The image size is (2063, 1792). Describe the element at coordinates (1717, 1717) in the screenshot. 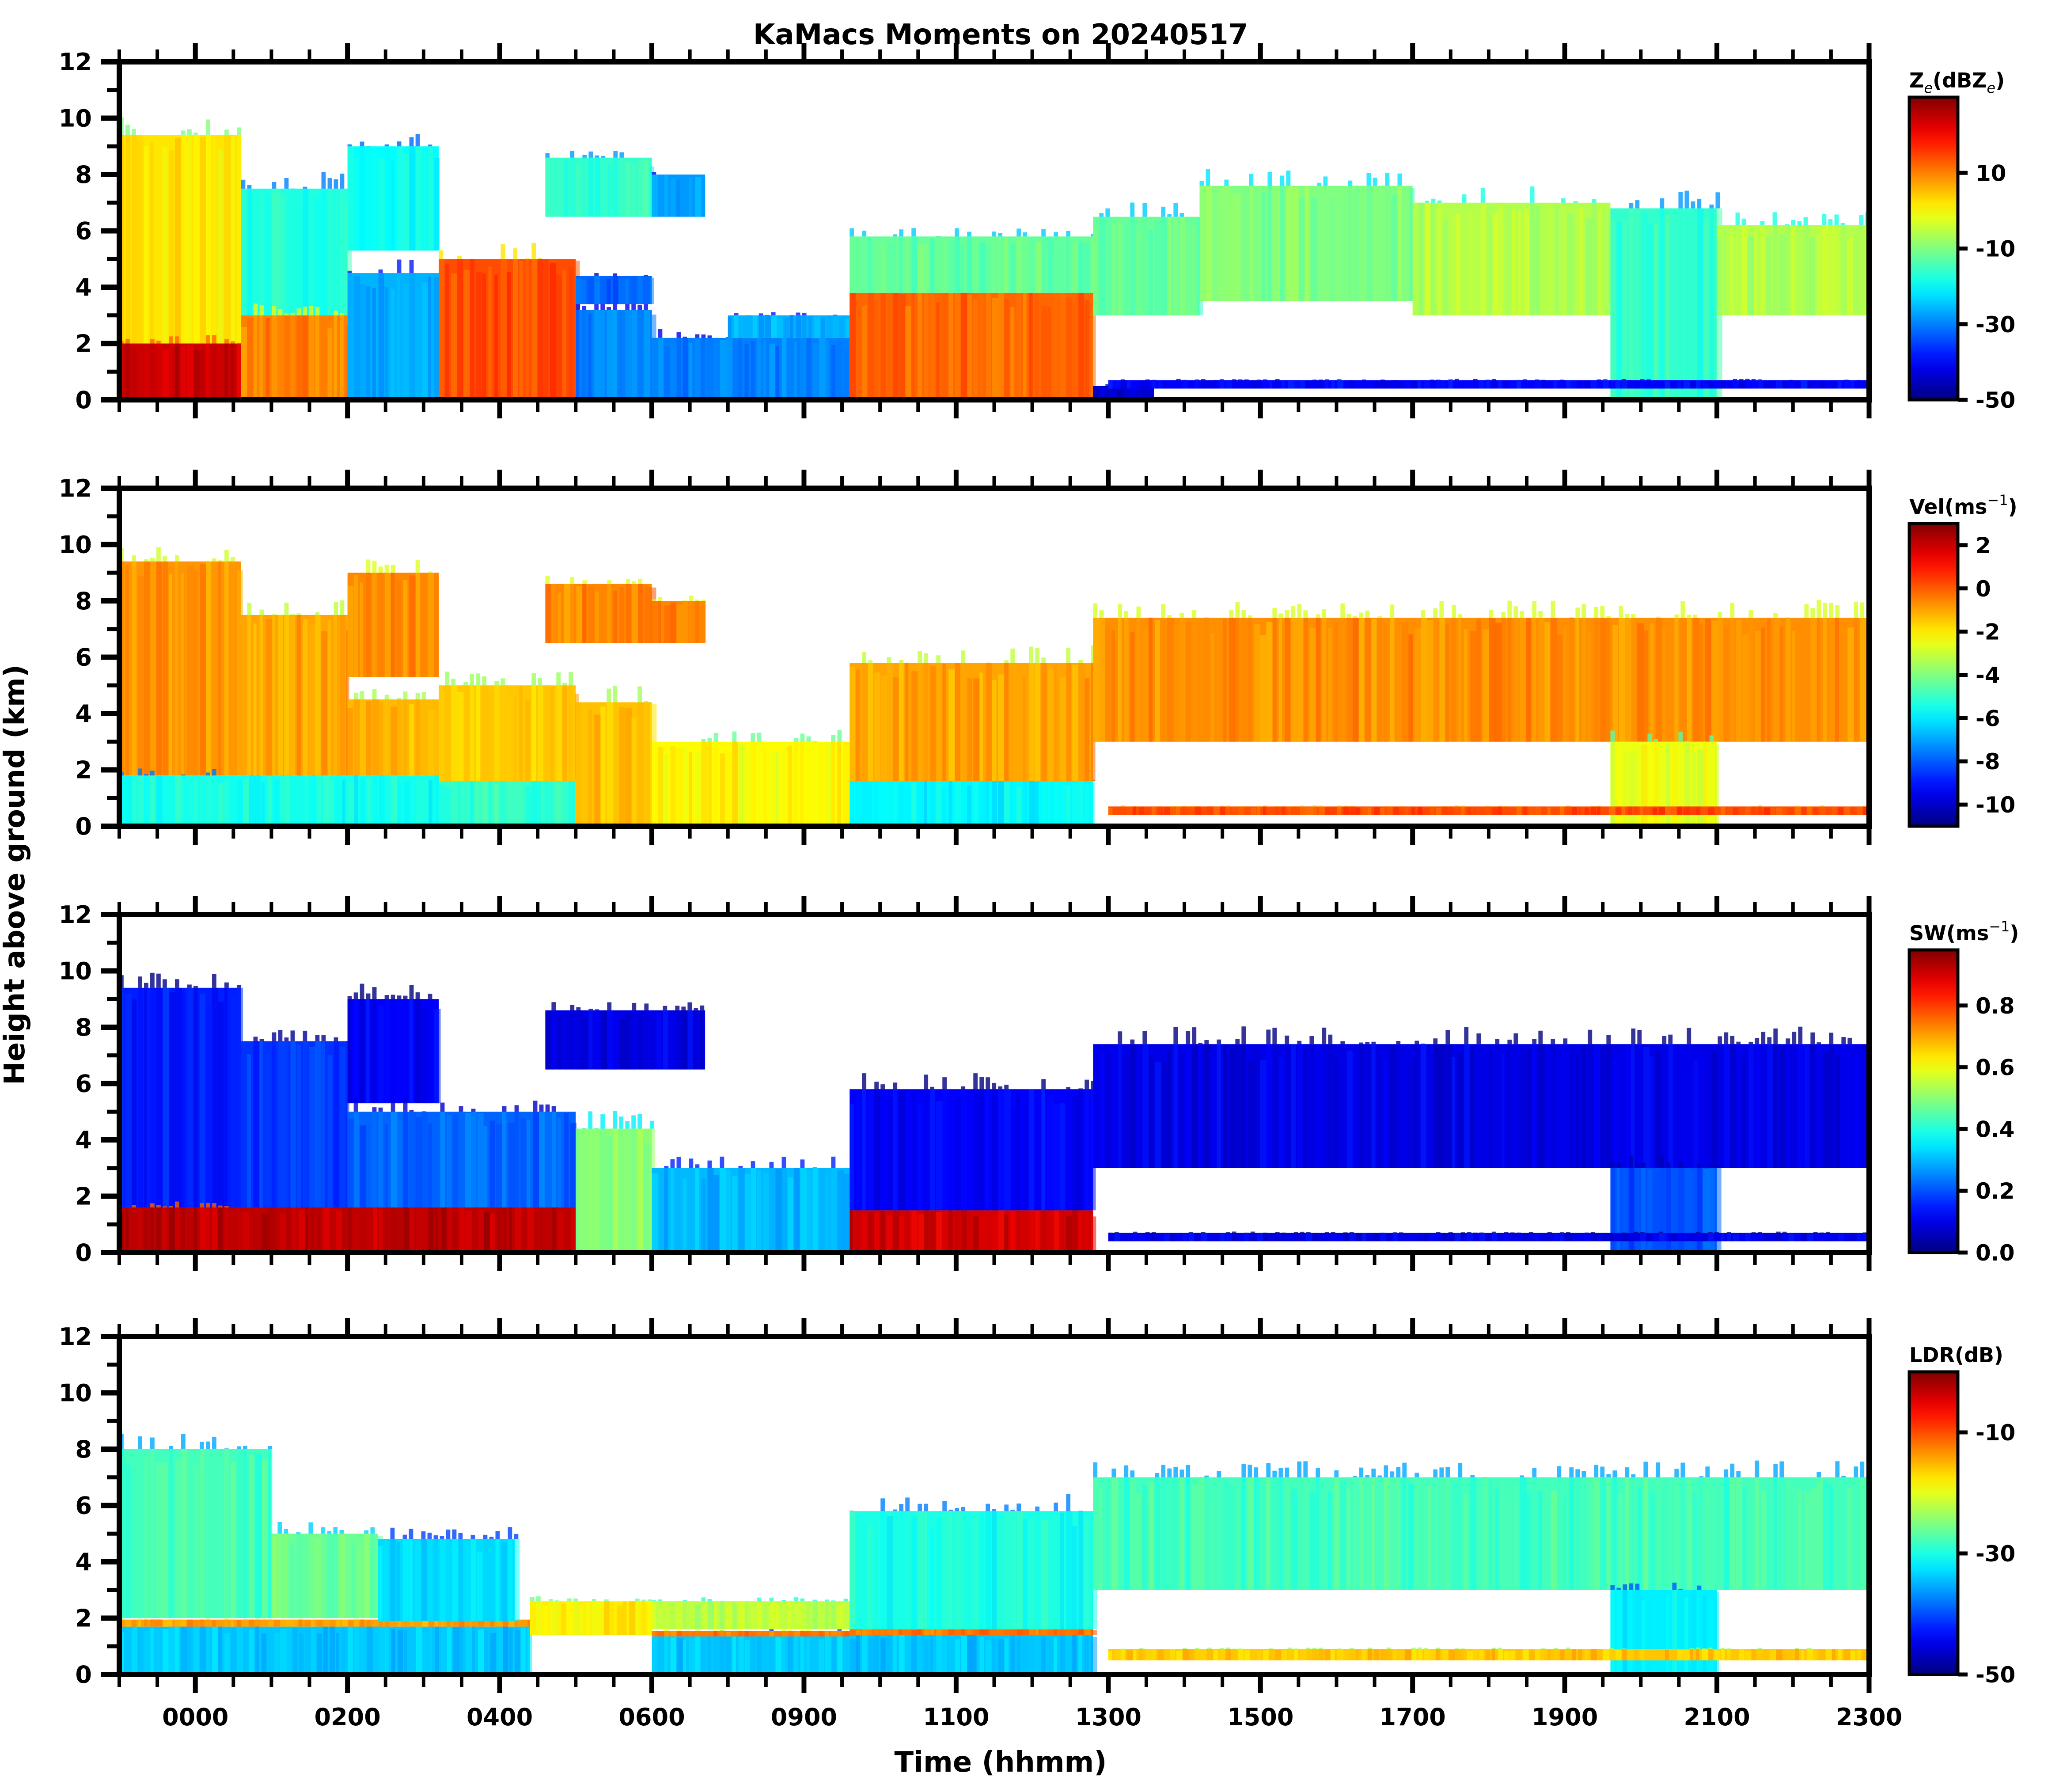

I see `x-tick-label: 2100` at that location.